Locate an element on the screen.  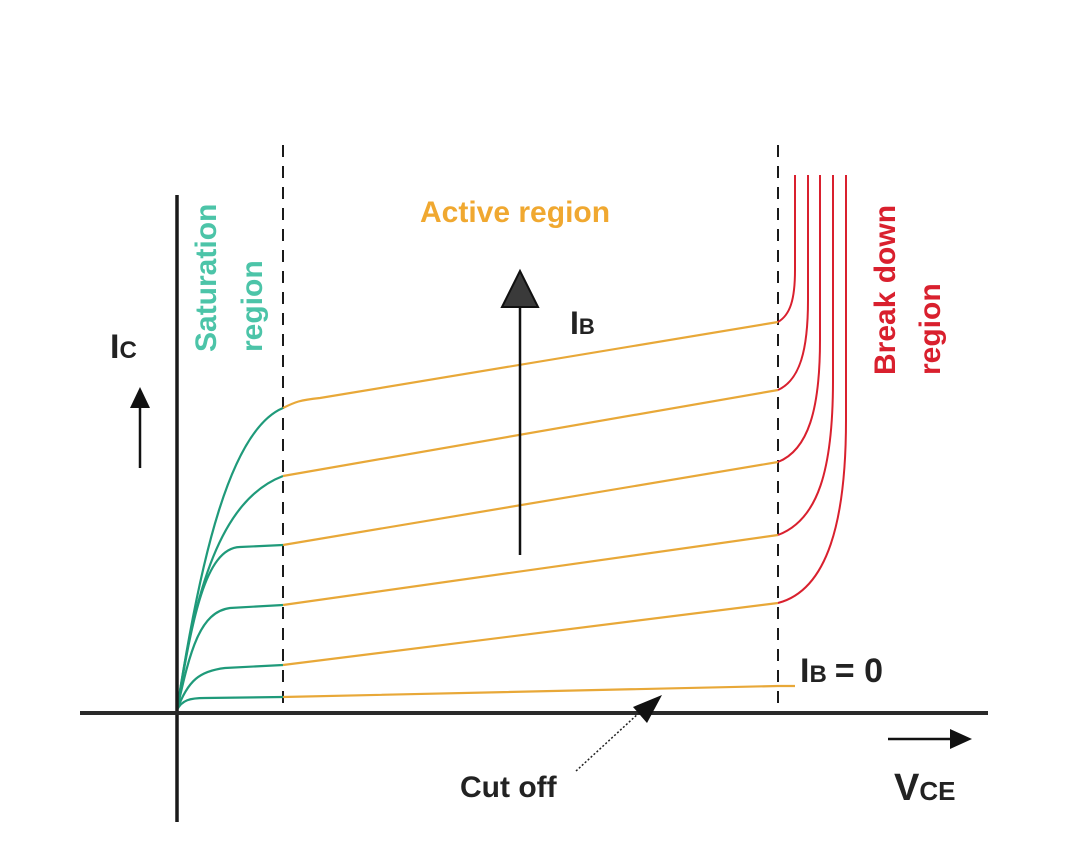
y-direction-arrow-icon is located at coordinates (140, 427).